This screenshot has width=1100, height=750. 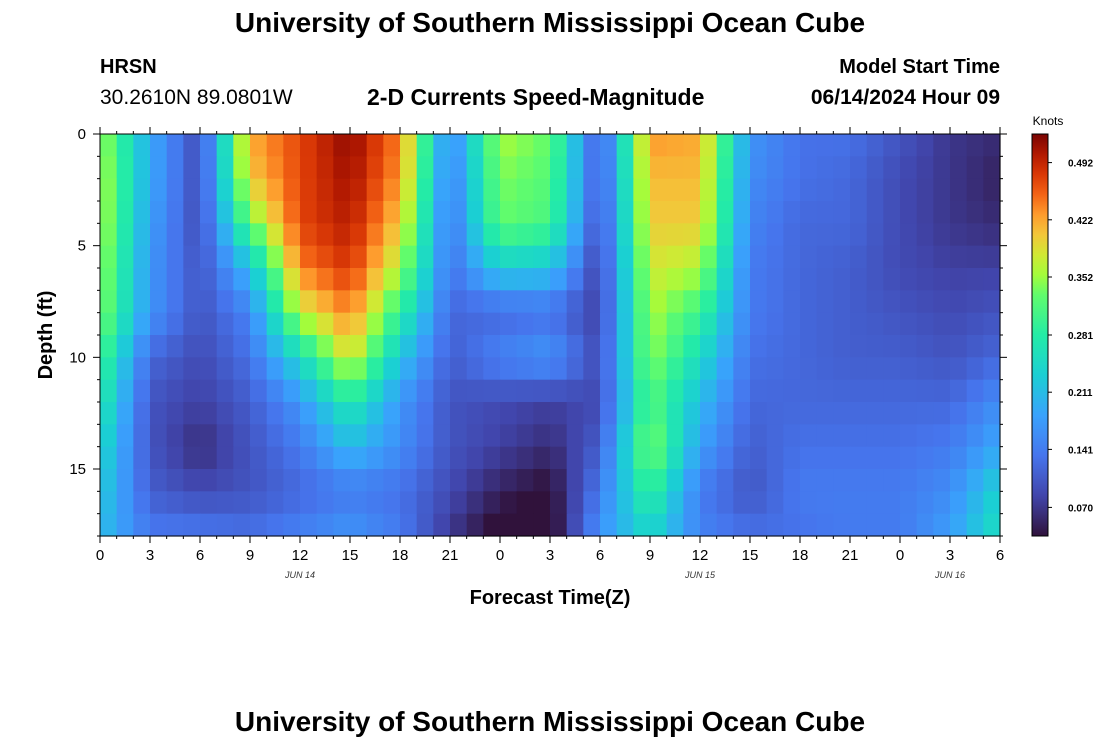 I want to click on x-axis-title: Forecast Time(Z), so click(x=550, y=598).